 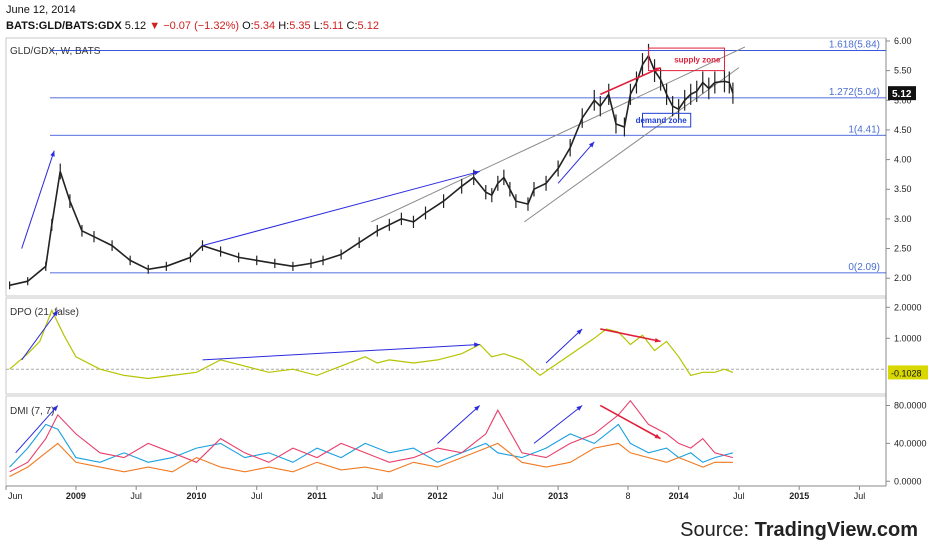 I want to click on dpo-tick-label: 2.0000, so click(x=908, y=307).